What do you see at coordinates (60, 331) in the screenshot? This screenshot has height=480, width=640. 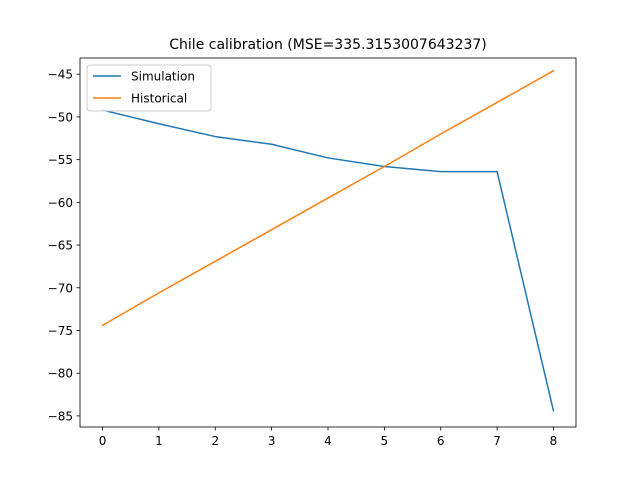 I see `y-tick-label: −75` at bounding box center [60, 331].